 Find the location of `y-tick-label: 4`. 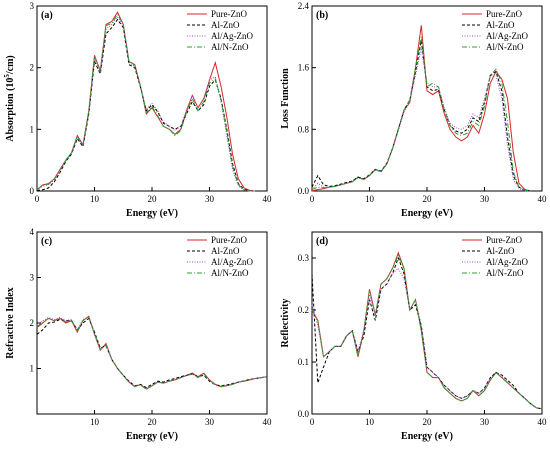

y-tick-label: 4 is located at coordinates (32, 232).